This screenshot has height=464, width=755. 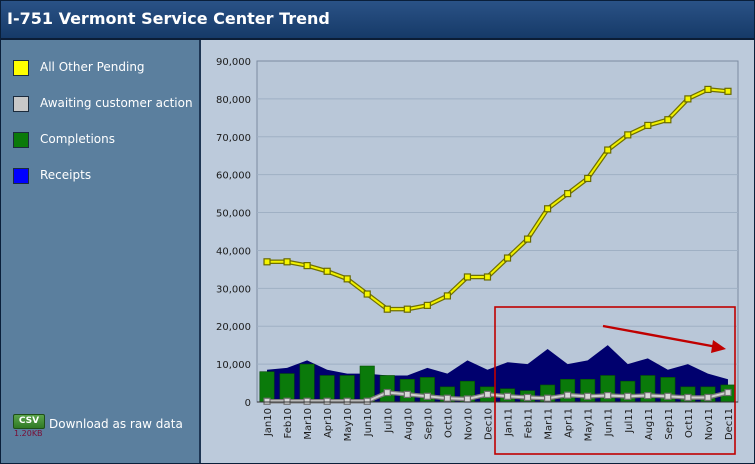 I want to click on x-tick-label: Dec10, so click(x=488, y=424).